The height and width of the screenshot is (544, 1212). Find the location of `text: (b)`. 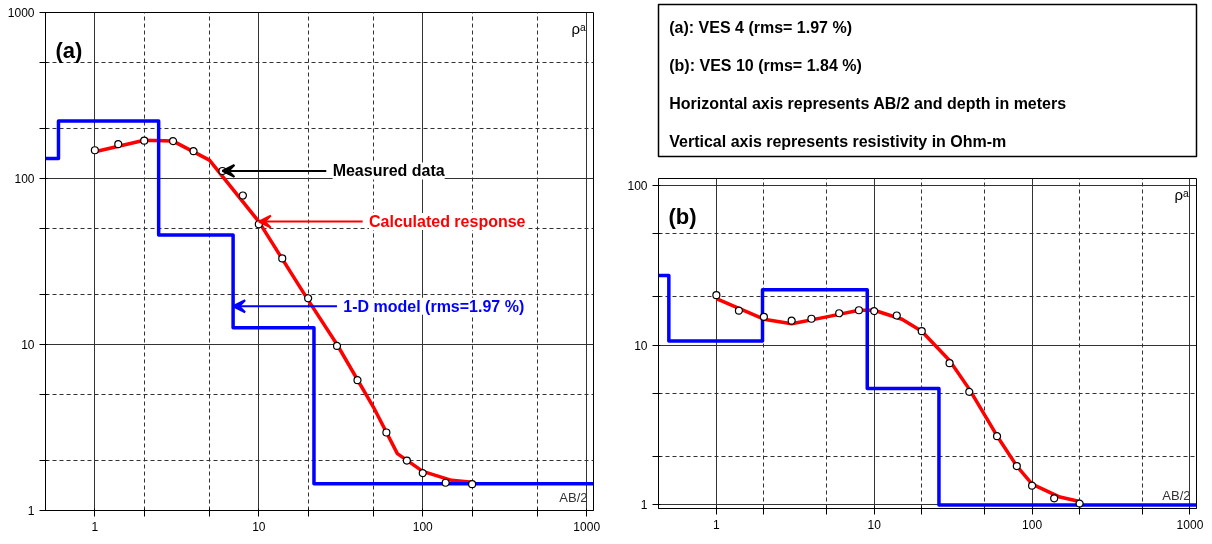

text: (b) is located at coordinates (682, 216).